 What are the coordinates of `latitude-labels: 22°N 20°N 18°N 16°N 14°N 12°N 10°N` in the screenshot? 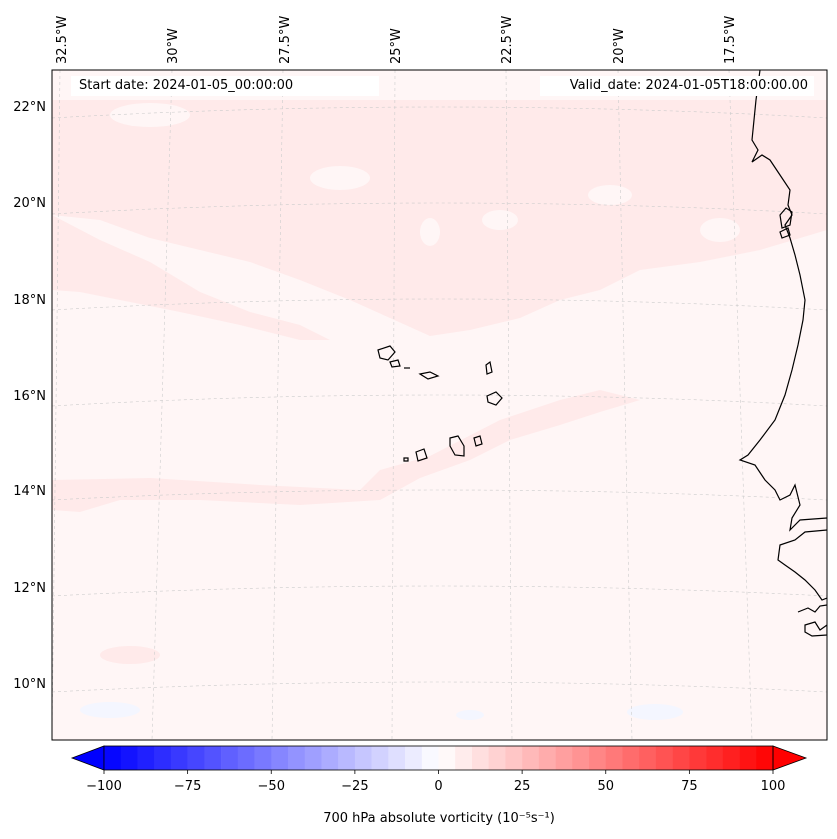 It's located at (29, 396).